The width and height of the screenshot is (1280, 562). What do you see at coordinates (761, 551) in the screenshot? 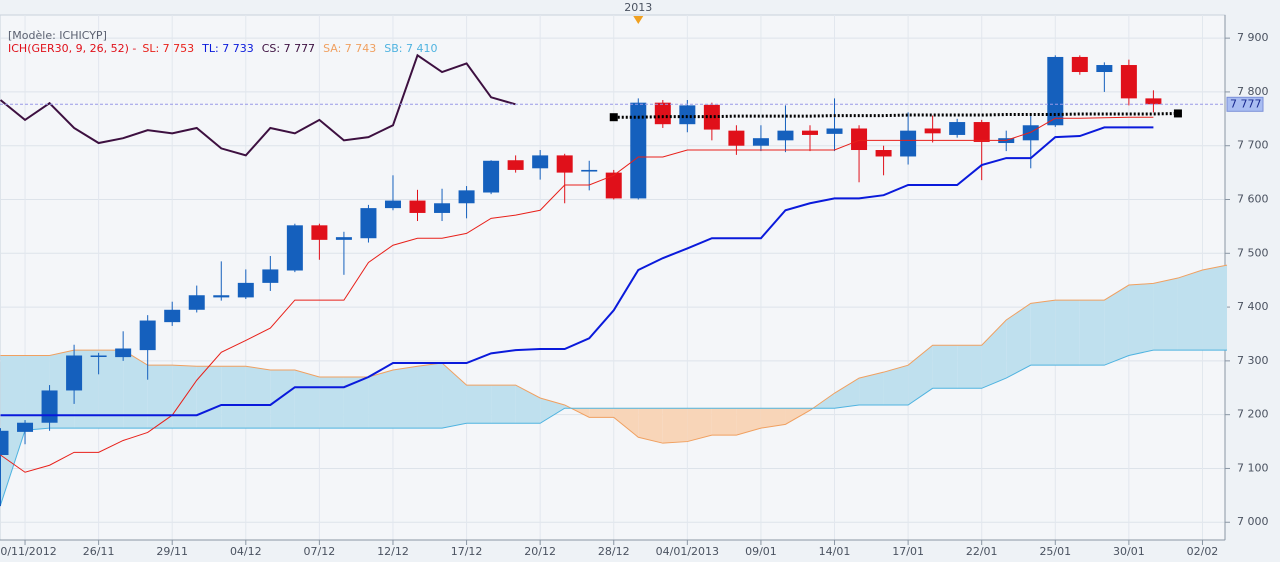
I see `x-tick-label: 09/01` at bounding box center [761, 551].